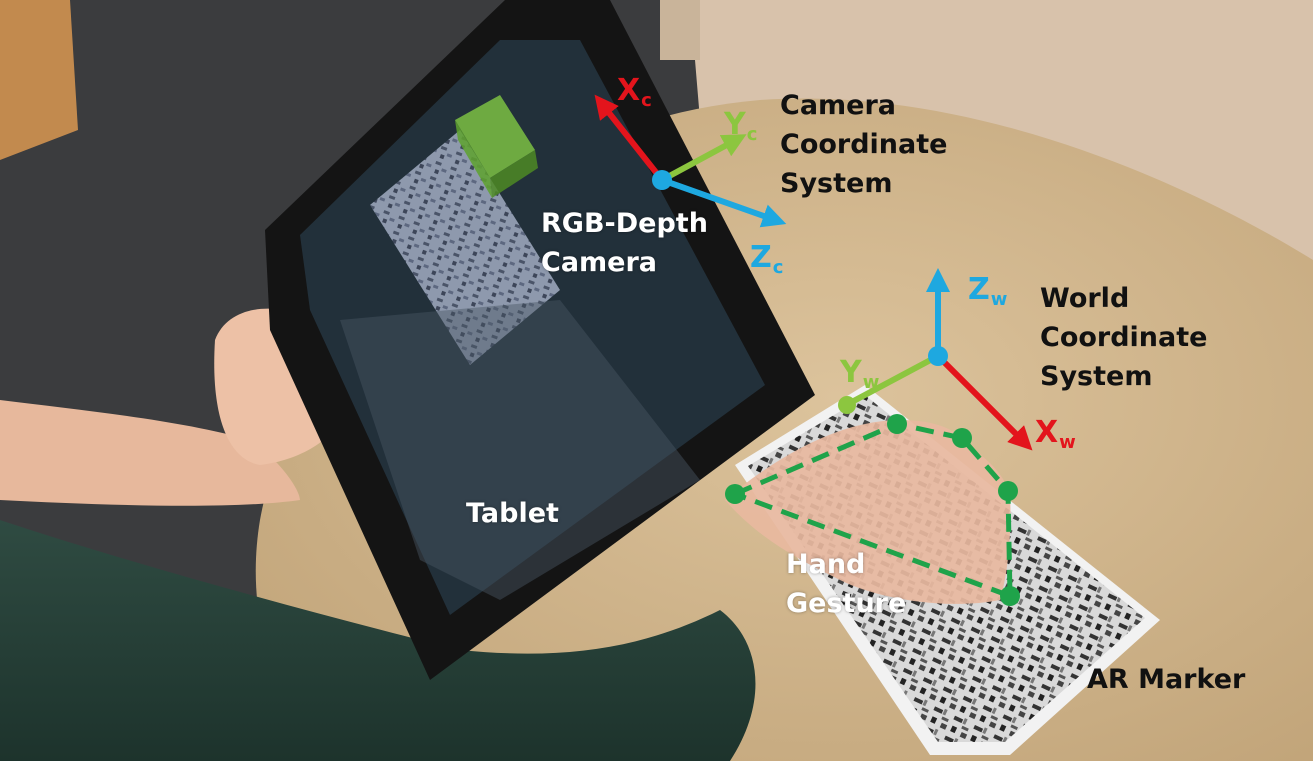 The width and height of the screenshot is (1313, 761). I want to click on world-x-axis-label: Xw, so click(1055, 434).